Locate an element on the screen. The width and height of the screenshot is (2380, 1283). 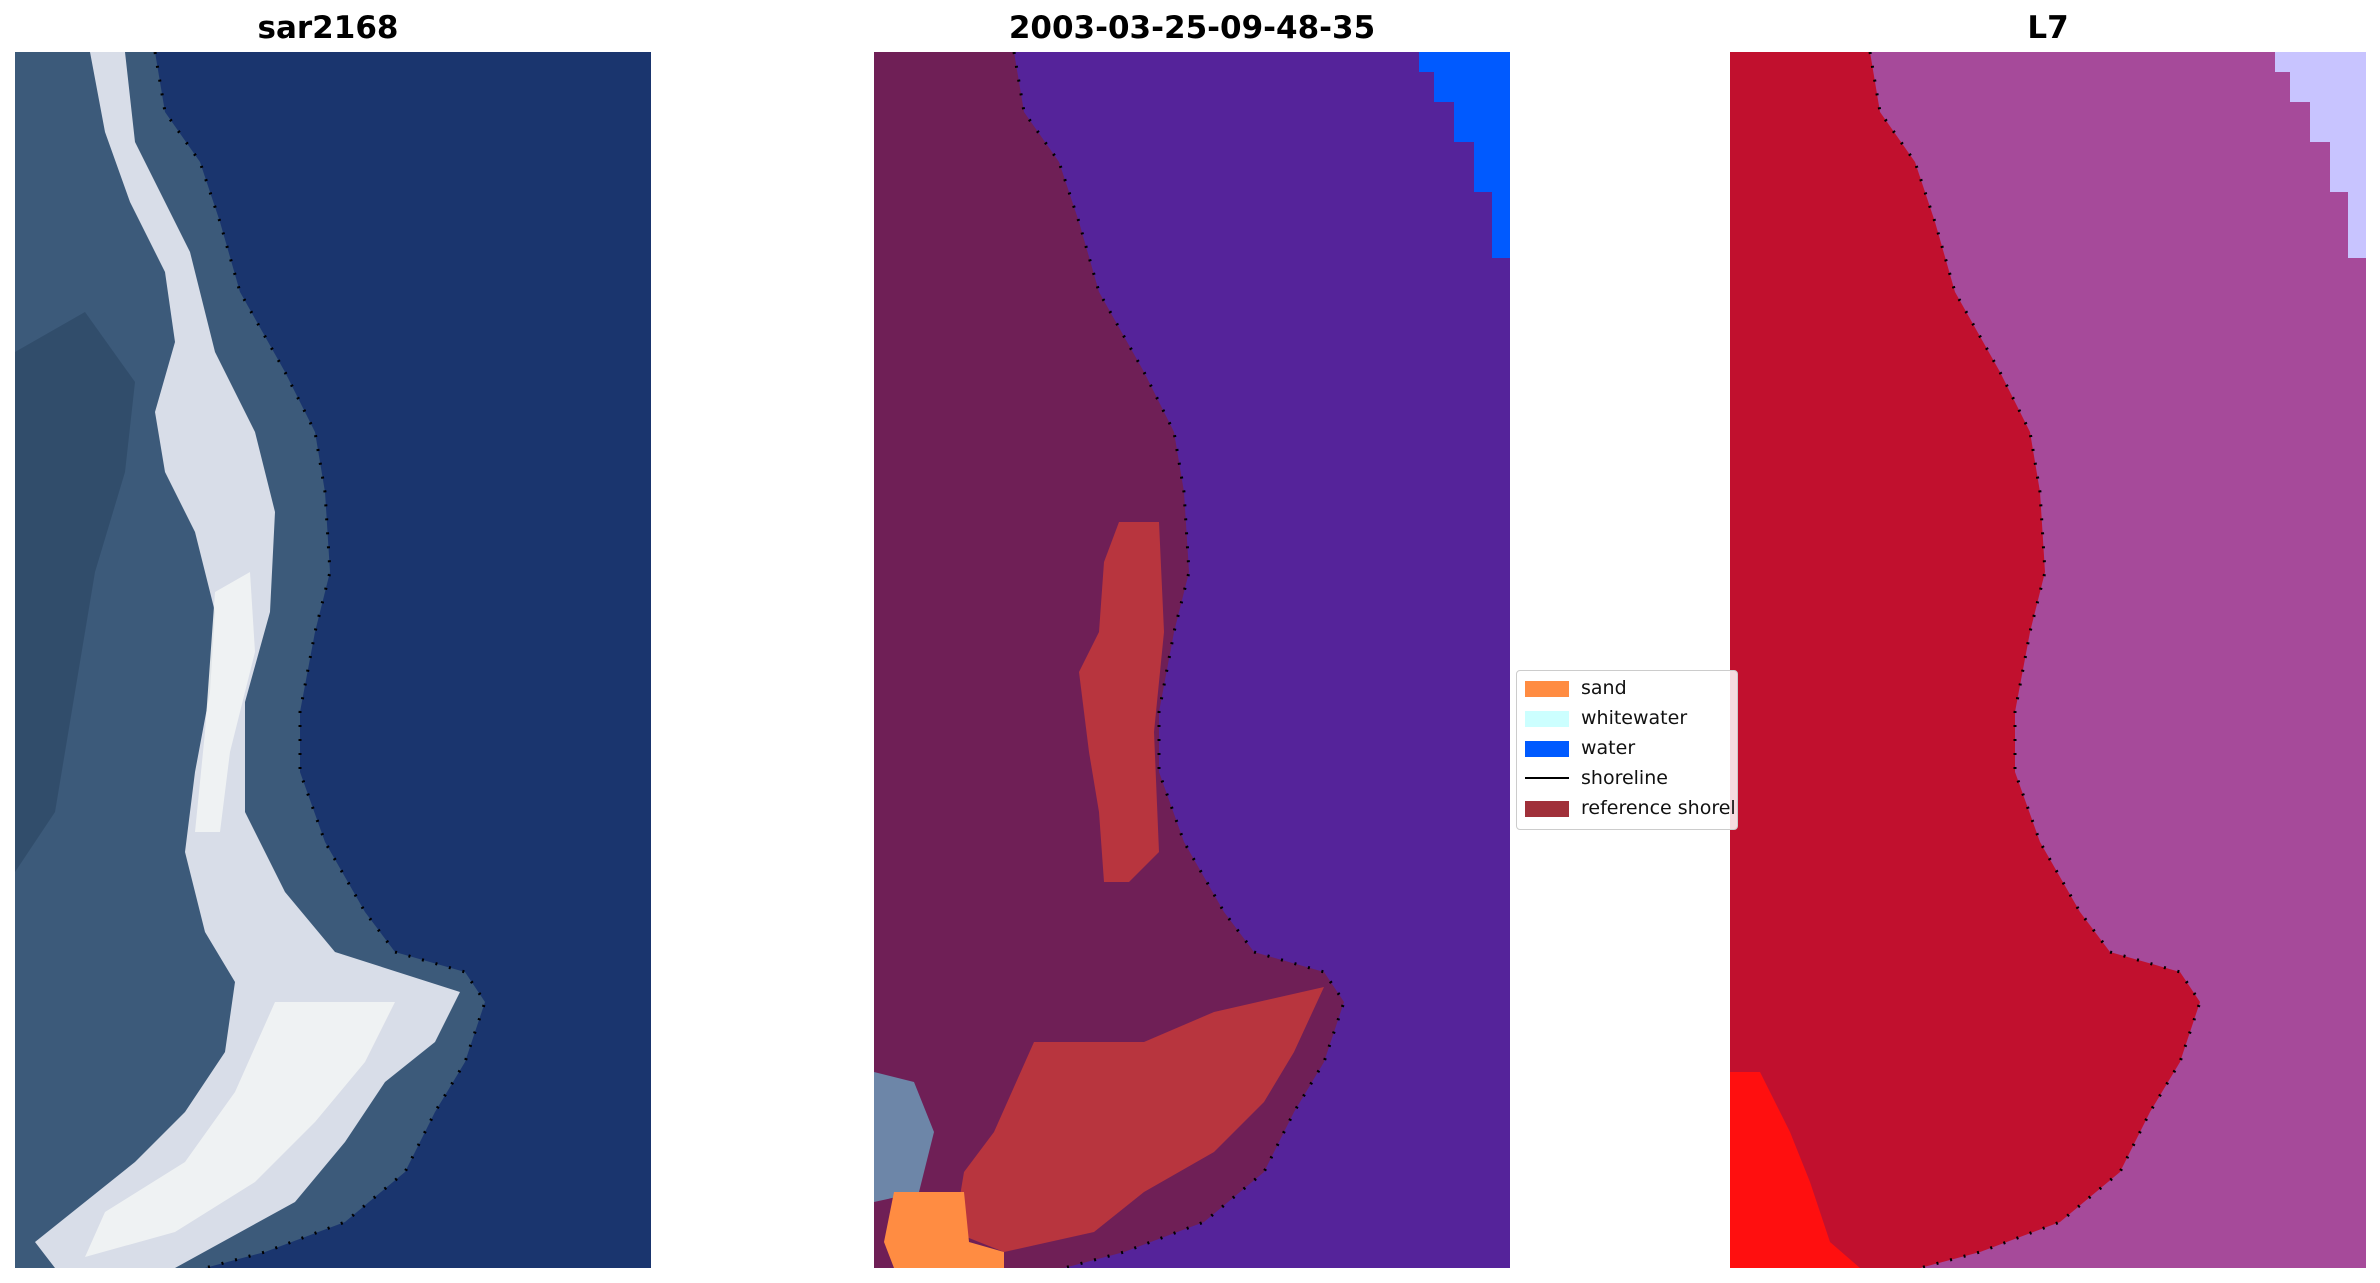
sand-class is located at coordinates (944, 1230).